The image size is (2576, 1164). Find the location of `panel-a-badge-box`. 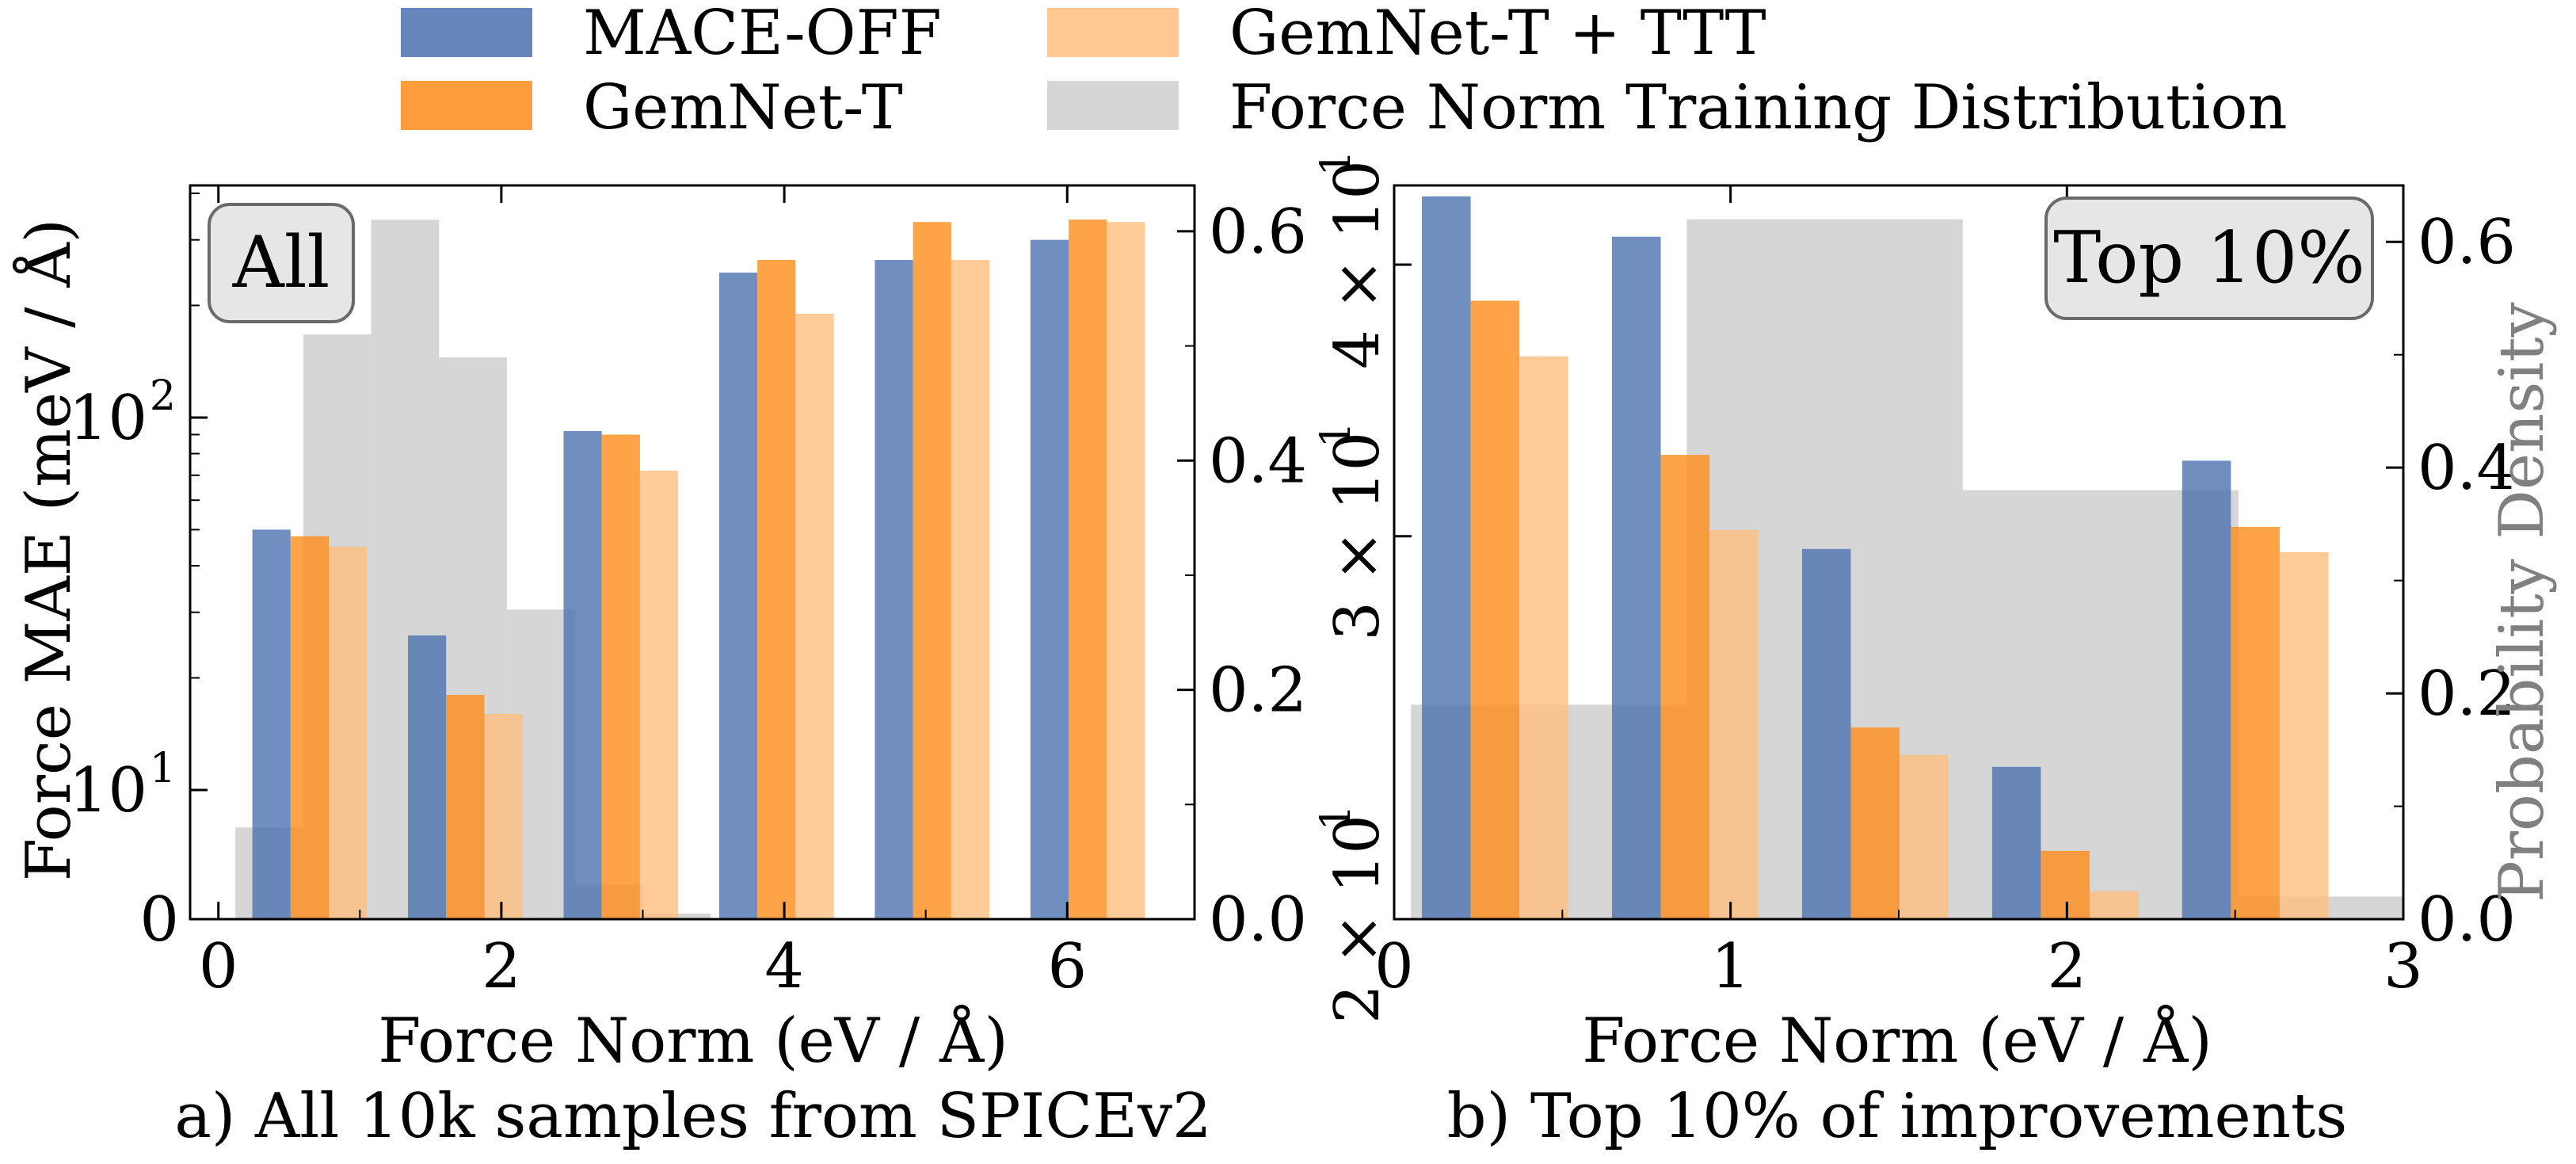

panel-a-badge-box is located at coordinates (282, 263).